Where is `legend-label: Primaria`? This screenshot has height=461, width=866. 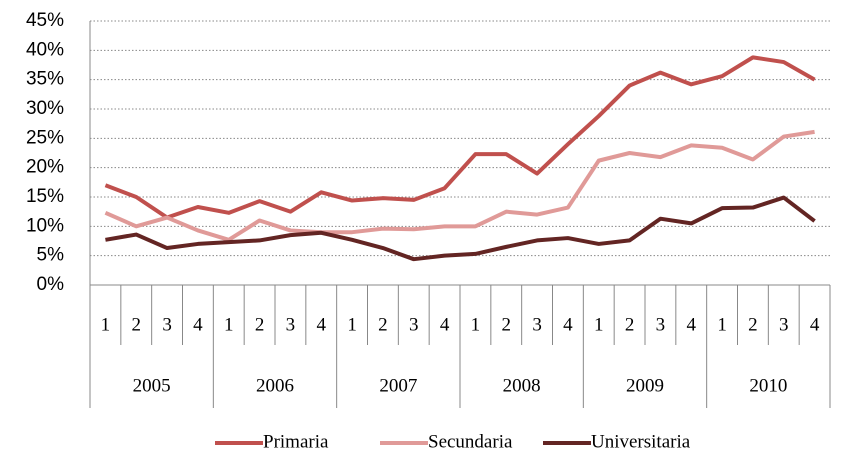 legend-label: Primaria is located at coordinates (296, 441).